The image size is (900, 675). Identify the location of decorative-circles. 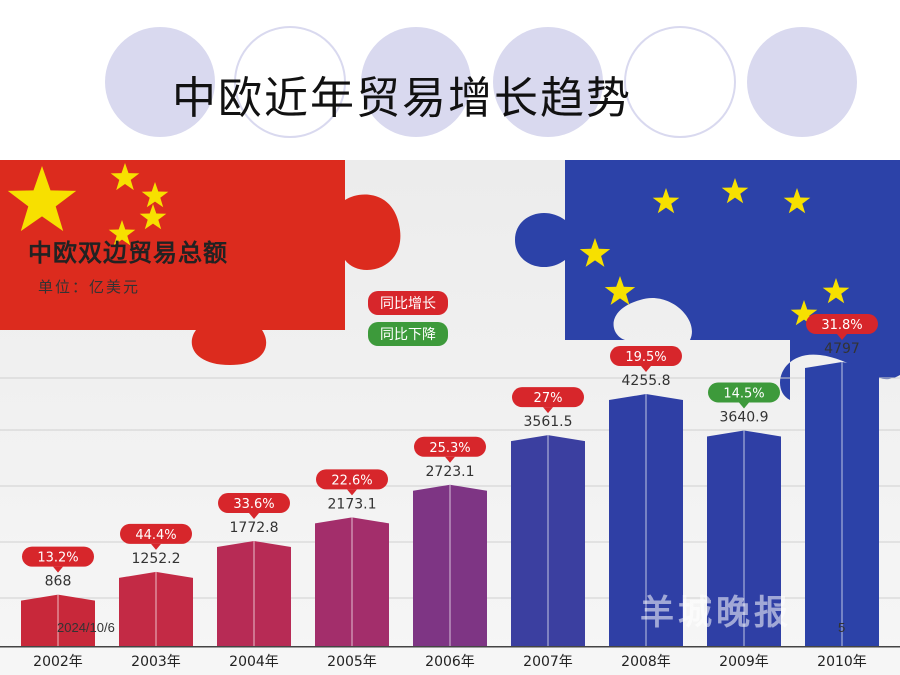
(481, 82).